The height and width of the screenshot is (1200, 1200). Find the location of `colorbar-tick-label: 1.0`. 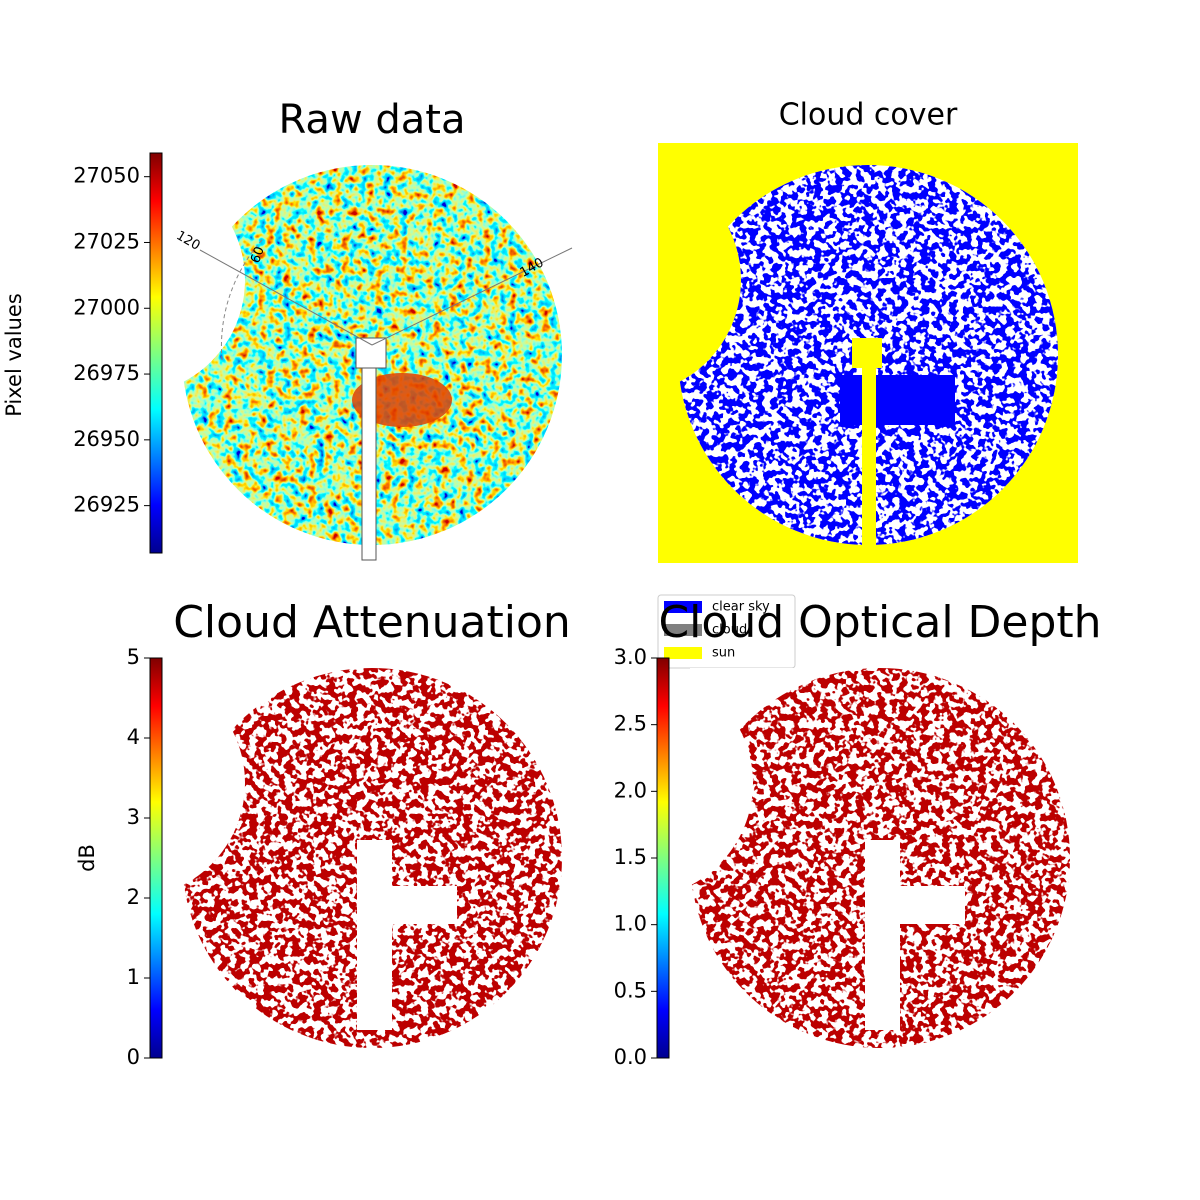

colorbar-tick-label: 1.0 is located at coordinates (630, 924).